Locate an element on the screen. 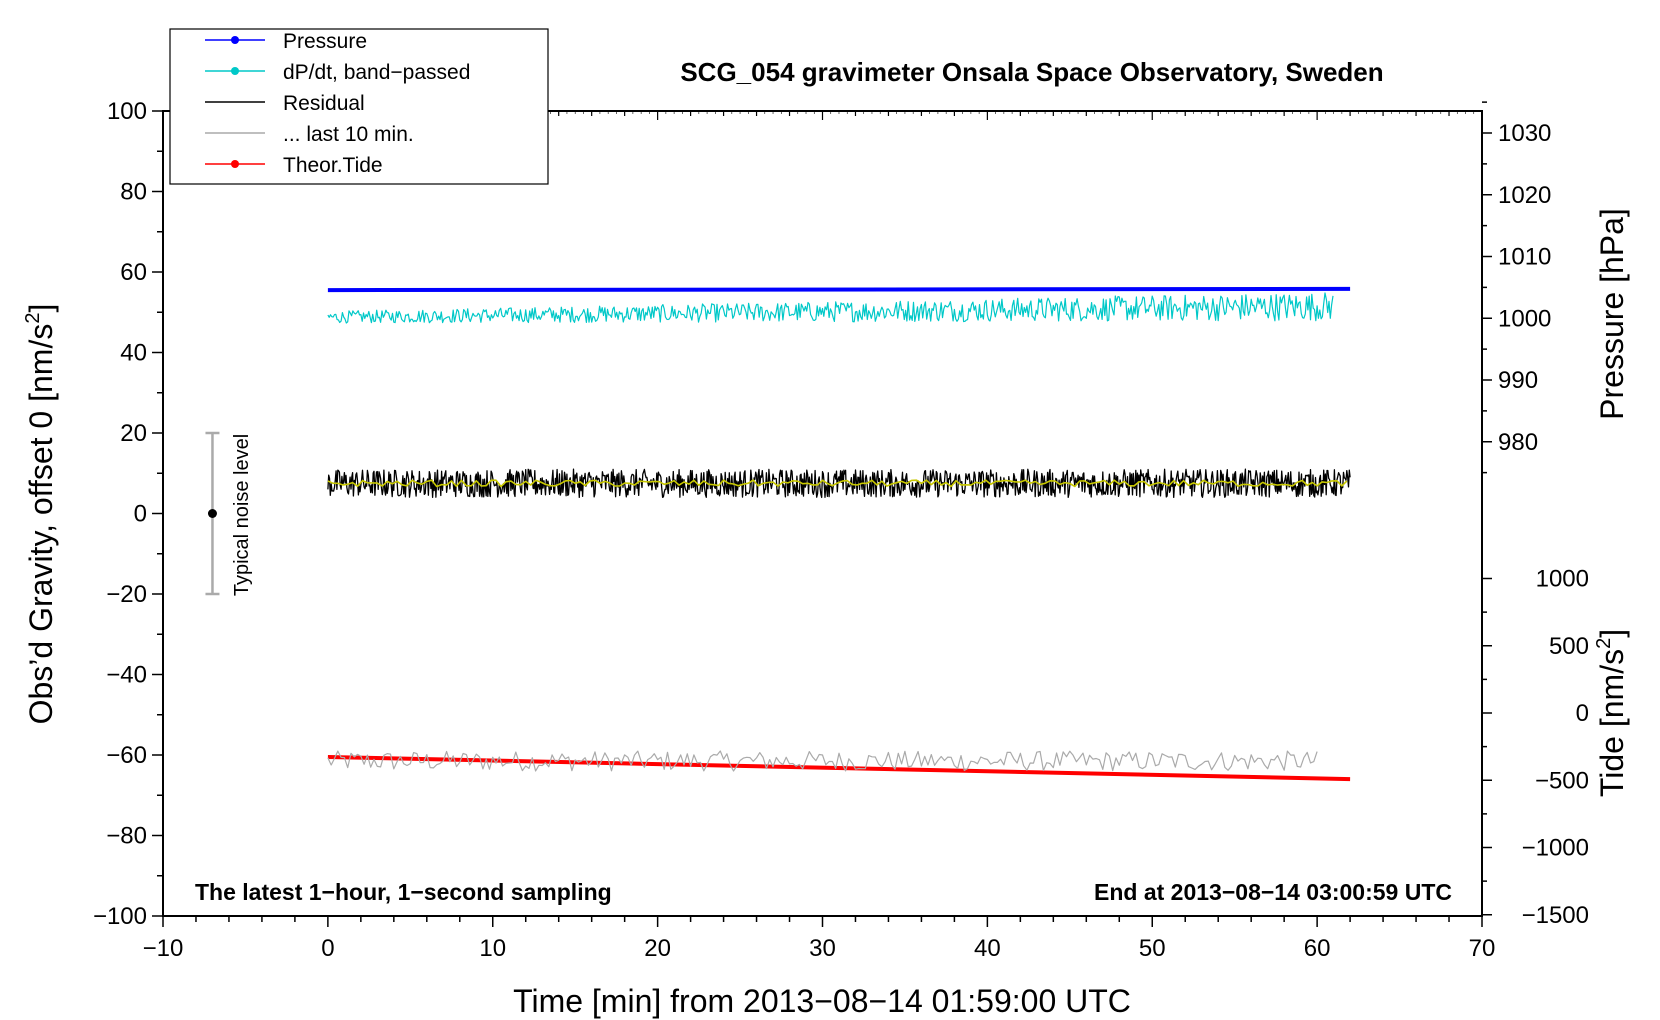  x-tick-label: 70 is located at coordinates (1482, 948).